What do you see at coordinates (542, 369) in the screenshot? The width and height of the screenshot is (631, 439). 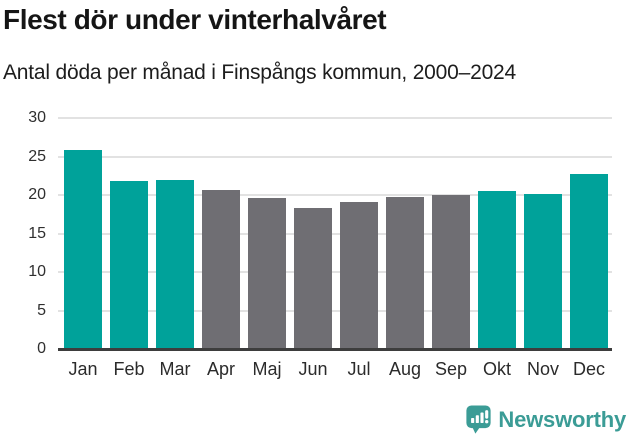 I see `x-tick-label: Nov` at bounding box center [542, 369].